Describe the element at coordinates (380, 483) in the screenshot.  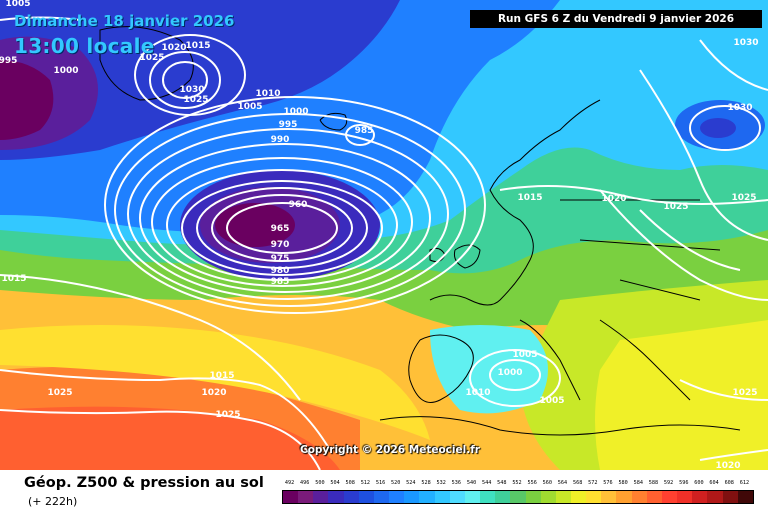
I see `scale-tick-label: 516` at that location.